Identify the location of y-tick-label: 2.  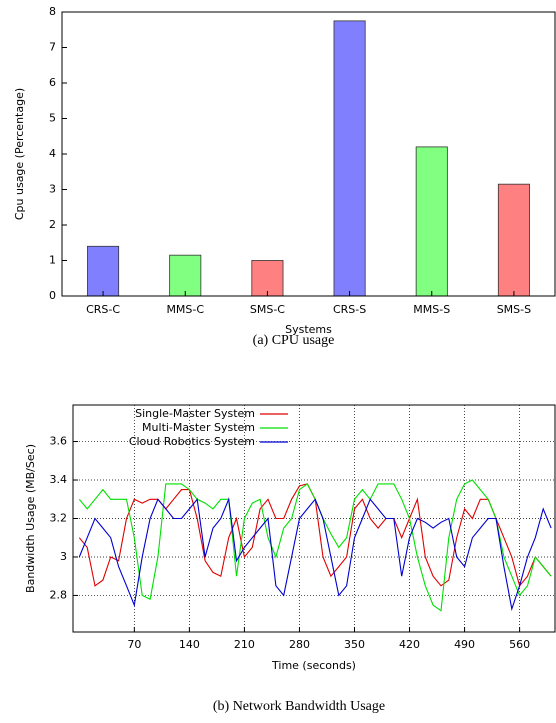
(52, 224).